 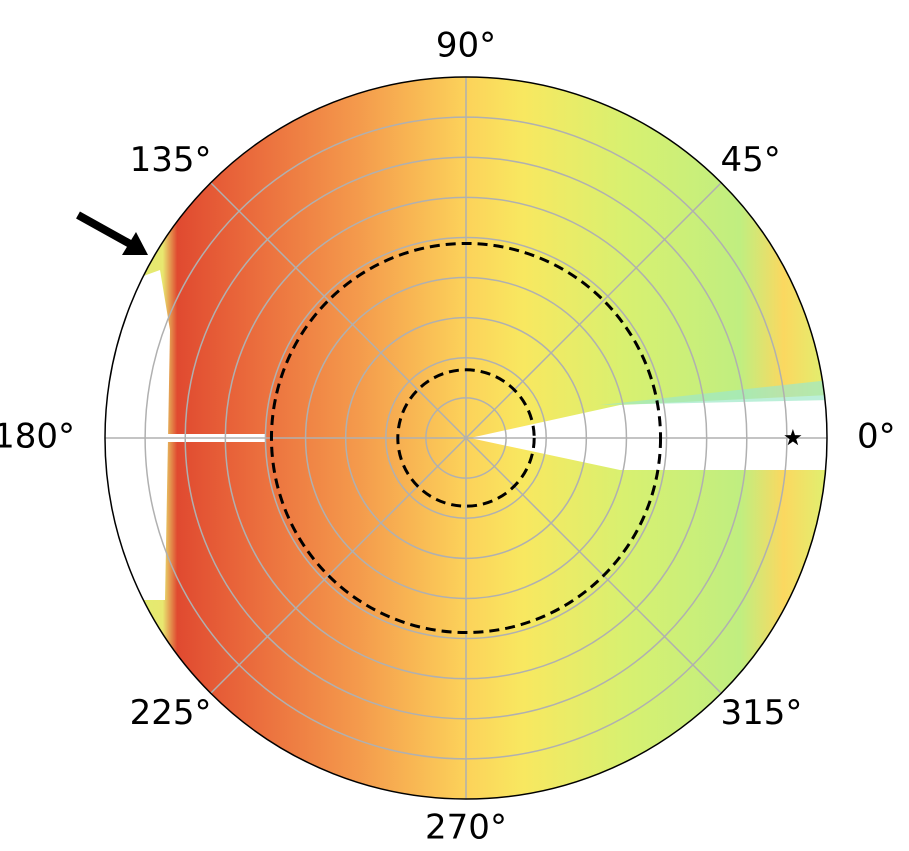 I want to click on reference-circle, so click(x=466, y=438).